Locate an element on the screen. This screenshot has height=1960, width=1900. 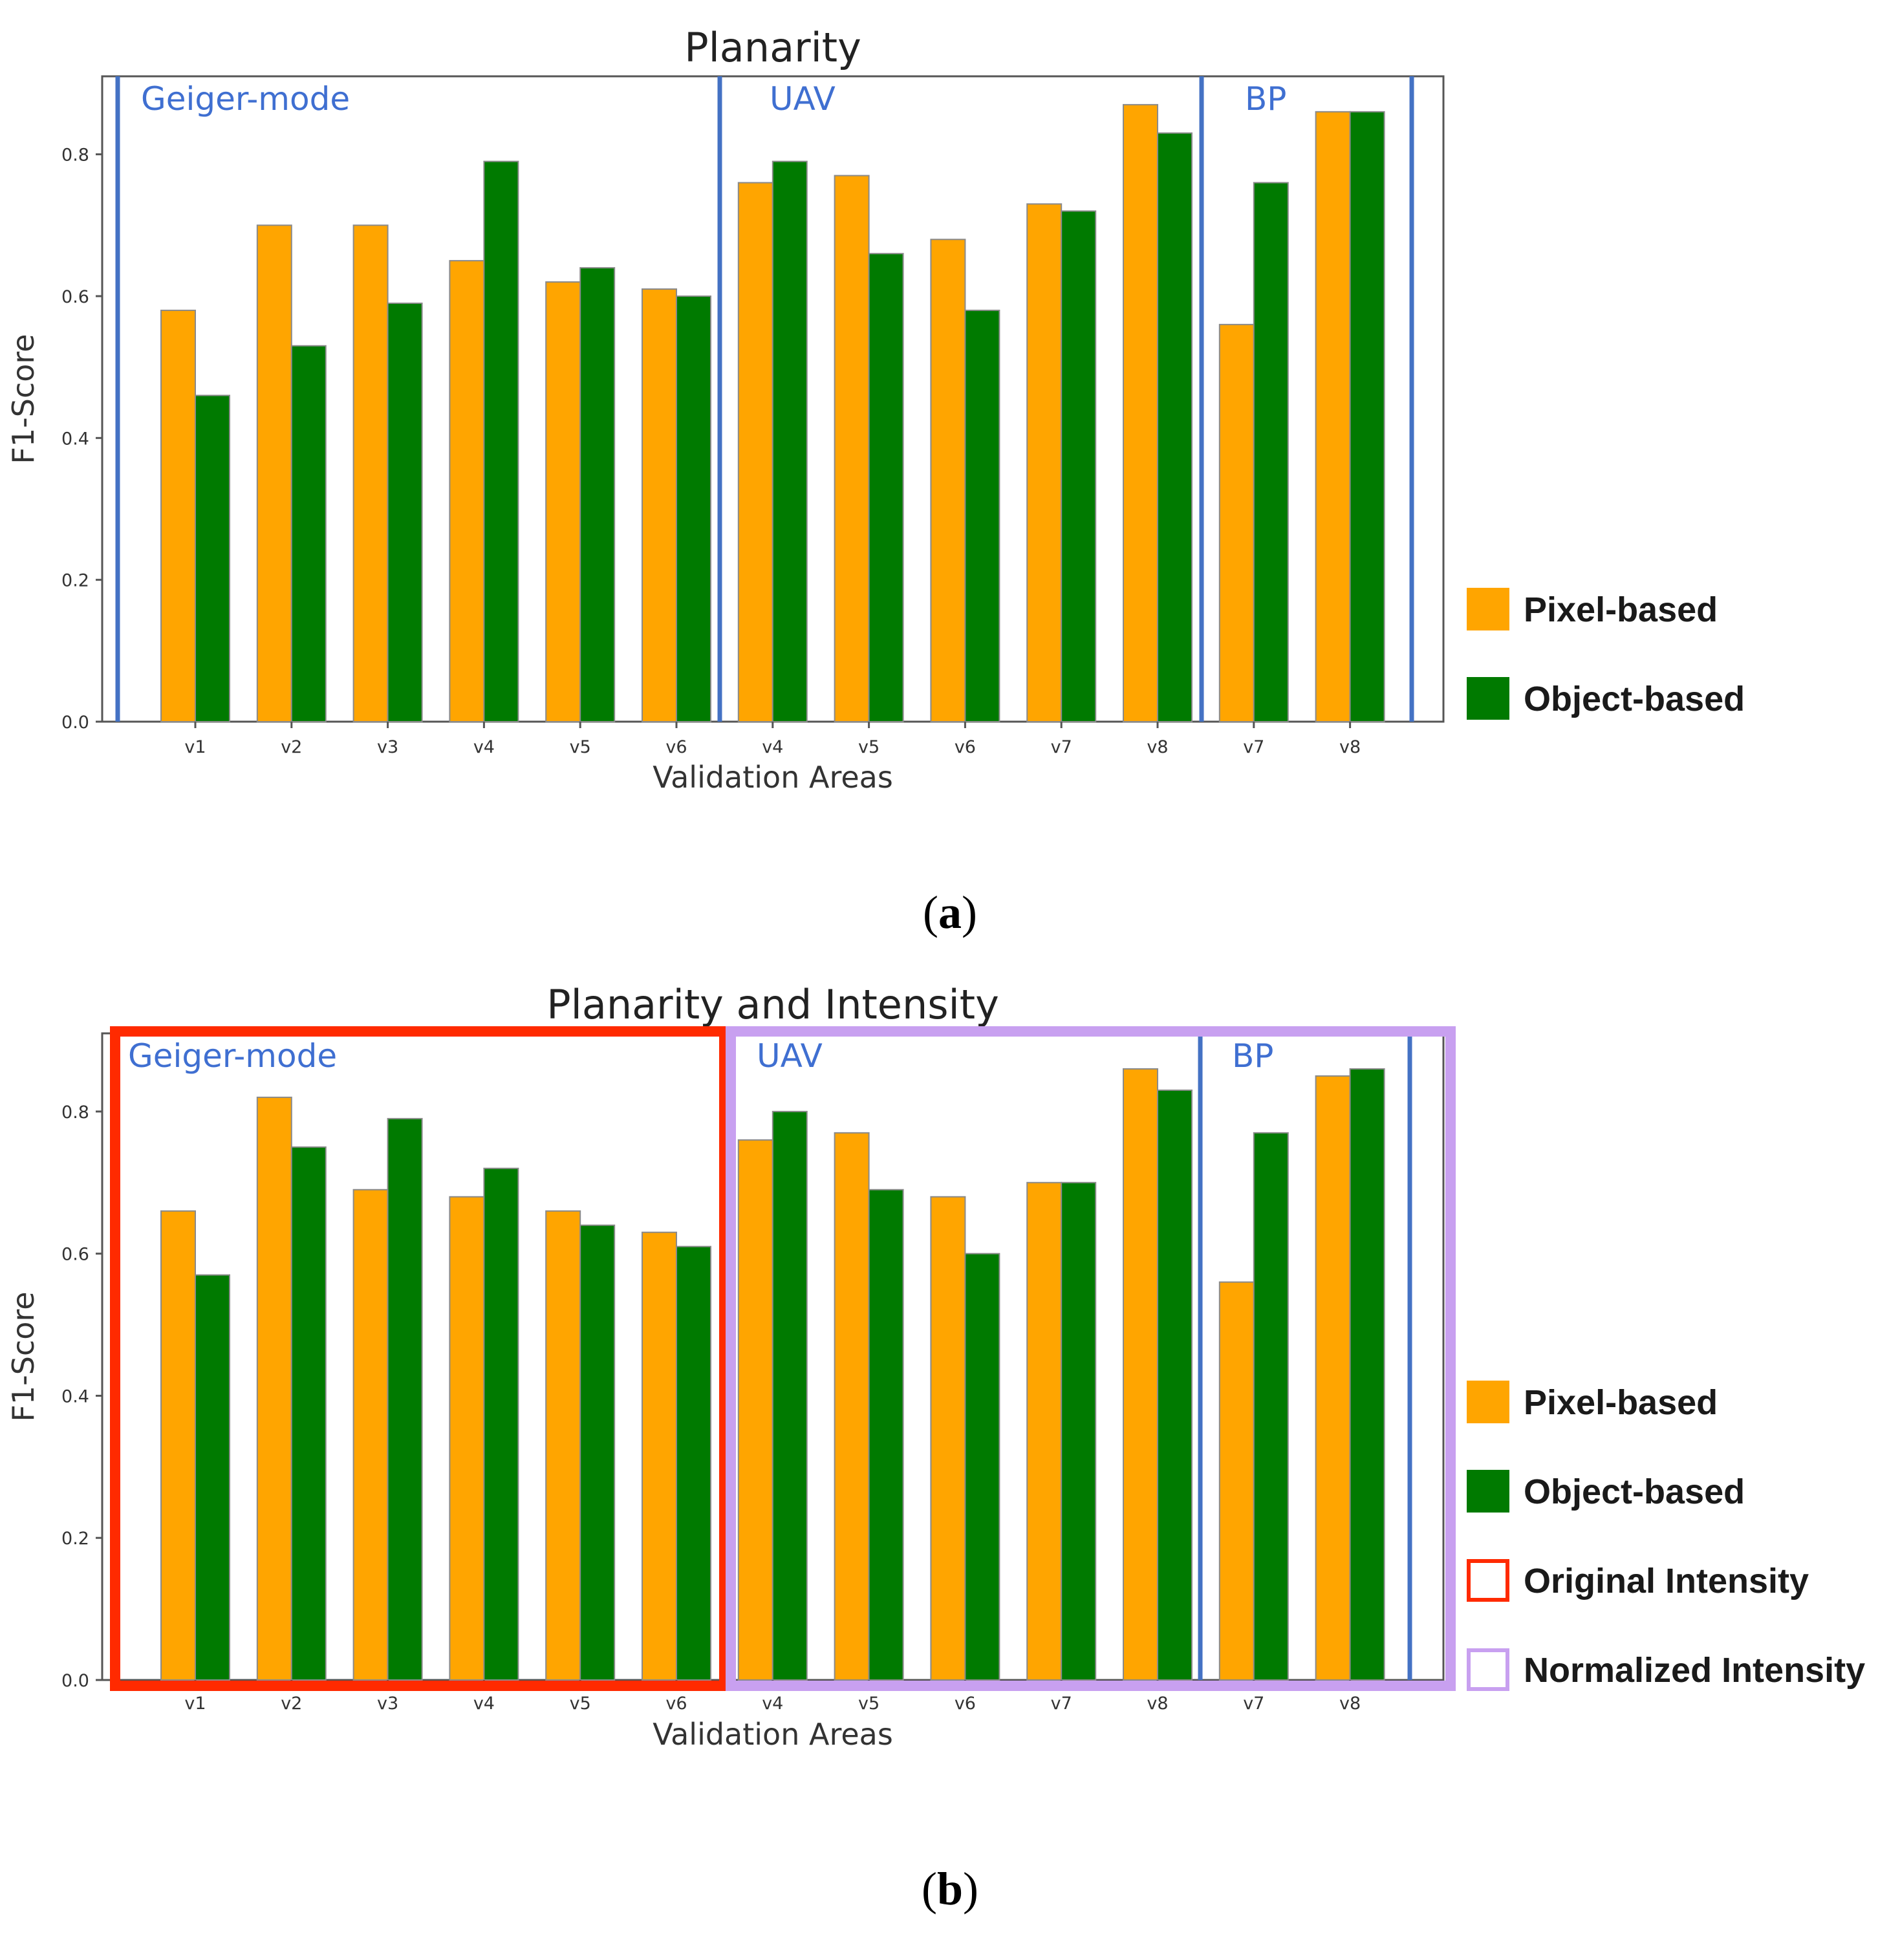
chart-title: Planarity is located at coordinates (773, 47).